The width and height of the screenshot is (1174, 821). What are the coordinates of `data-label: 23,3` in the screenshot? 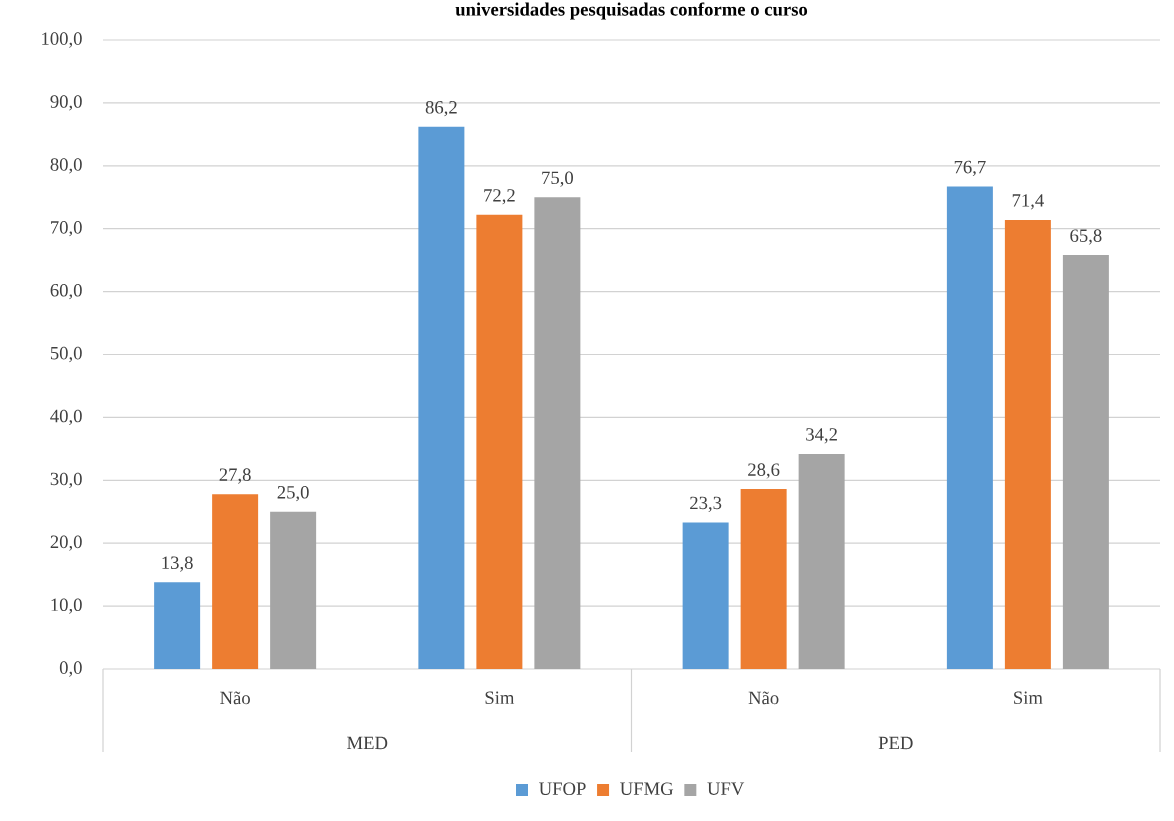 It's located at (706, 504).